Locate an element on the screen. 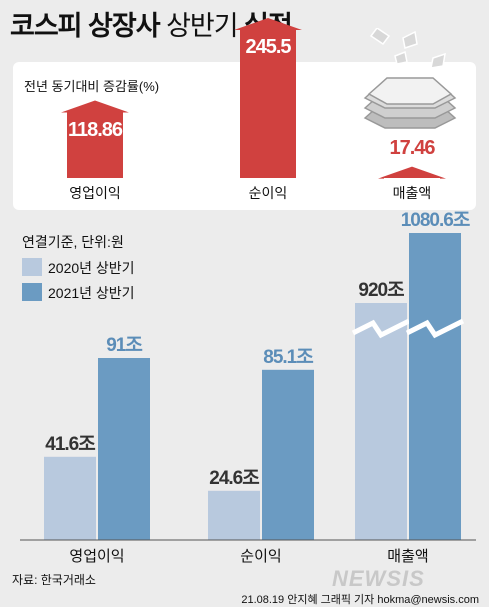 This screenshot has height=607, width=489. growth-value-label-0: 118.86 is located at coordinates (95, 129).